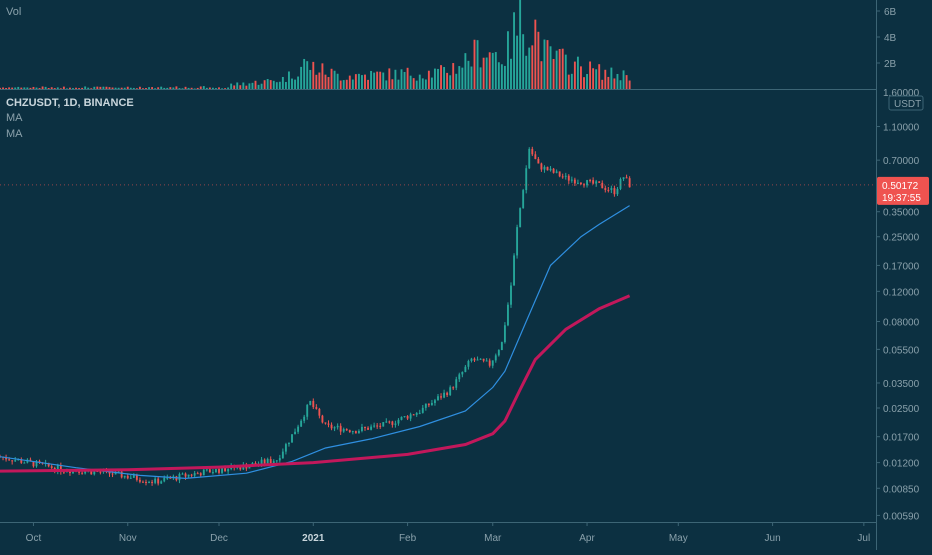 This screenshot has width=932, height=555. What do you see at coordinates (773, 538) in the screenshot?
I see `time-tick-label: Jun` at bounding box center [773, 538].